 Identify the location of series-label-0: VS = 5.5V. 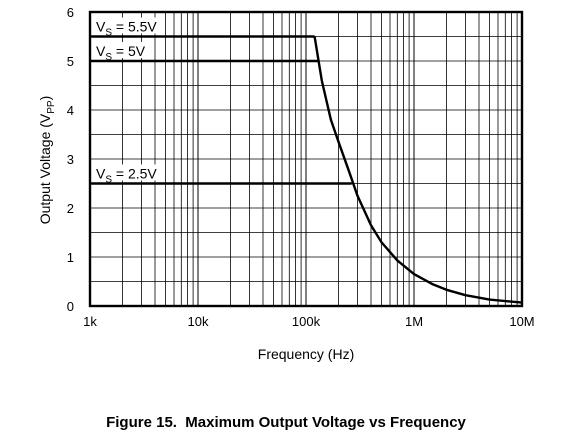
(126, 29).